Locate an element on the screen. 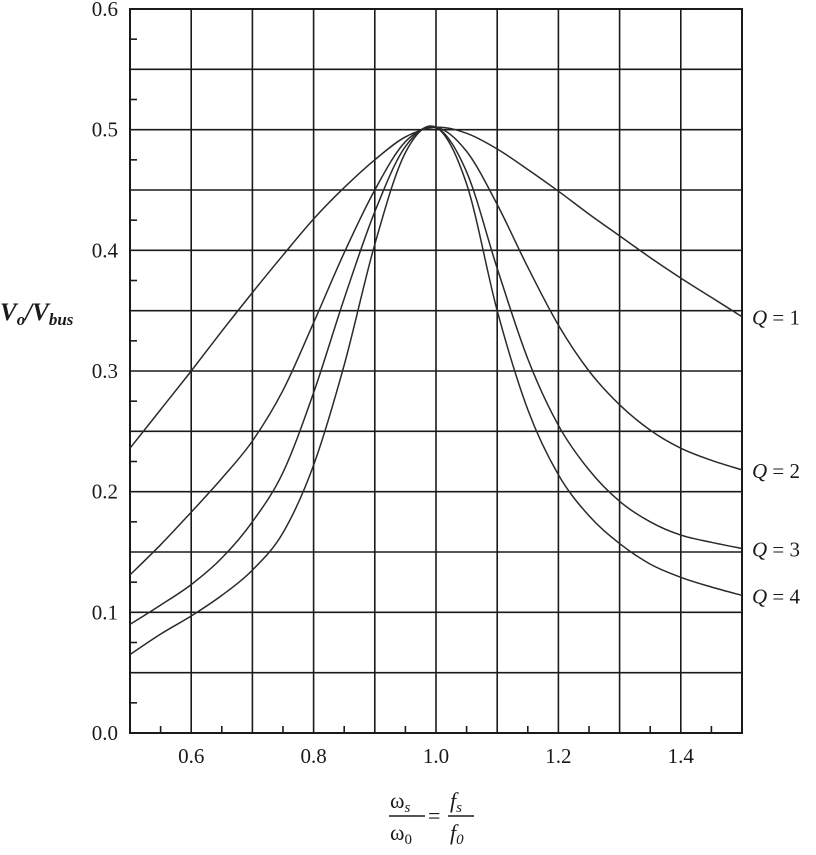 The height and width of the screenshot is (855, 816). y-tick-label: 0.5 is located at coordinates (105, 130).